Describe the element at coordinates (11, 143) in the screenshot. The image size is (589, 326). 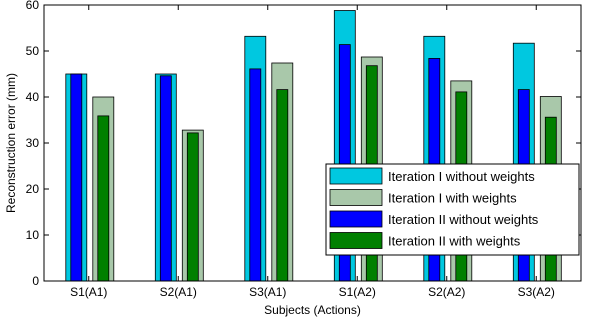
I see `y-axis-label: Reconstruction error (mm)` at that location.